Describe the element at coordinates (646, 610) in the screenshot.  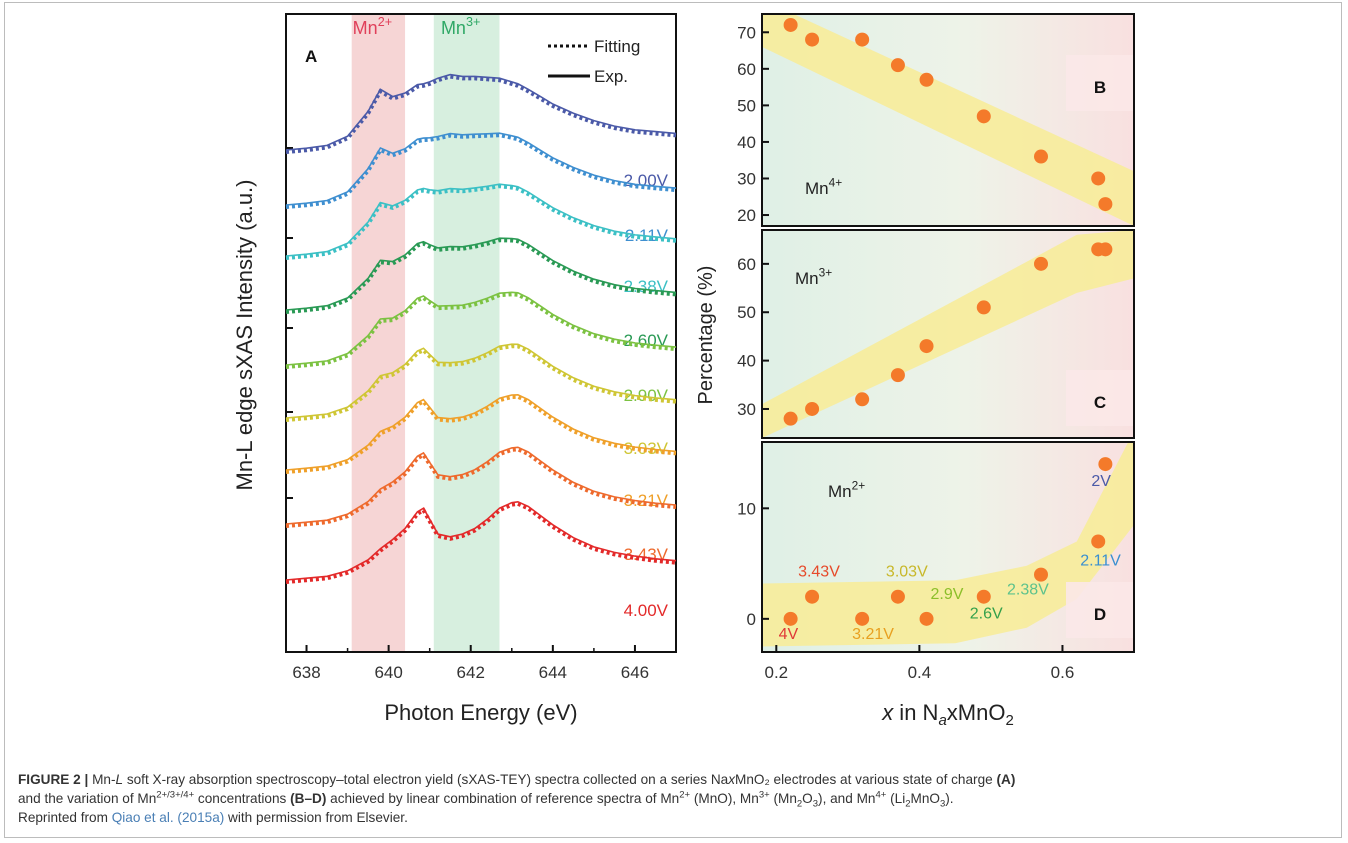
I see `series-label-8: 4.00V` at that location.